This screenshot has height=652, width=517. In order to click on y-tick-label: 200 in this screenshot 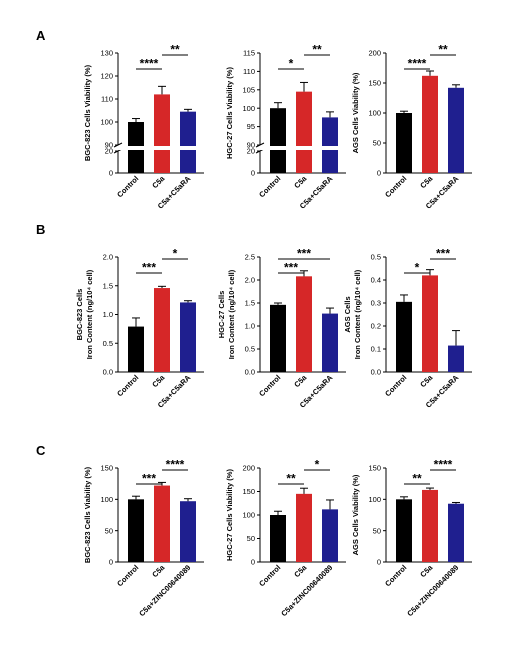, I will do `click(374, 53)`.